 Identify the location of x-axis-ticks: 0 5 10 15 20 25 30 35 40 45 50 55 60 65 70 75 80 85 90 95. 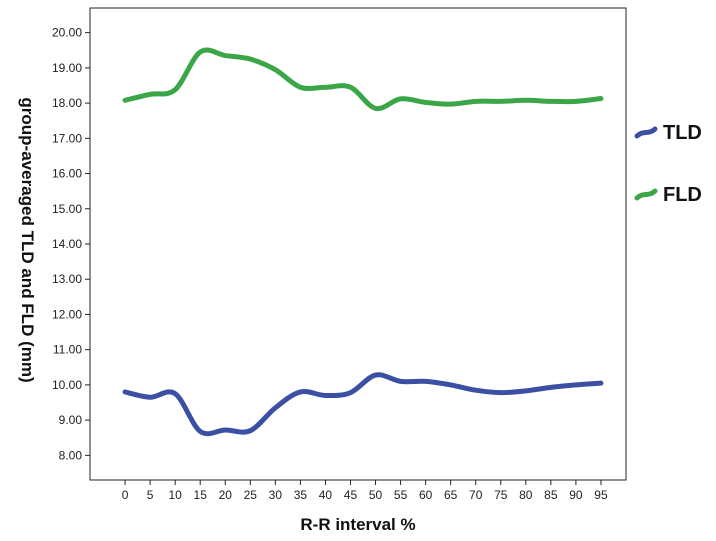
(365, 491).